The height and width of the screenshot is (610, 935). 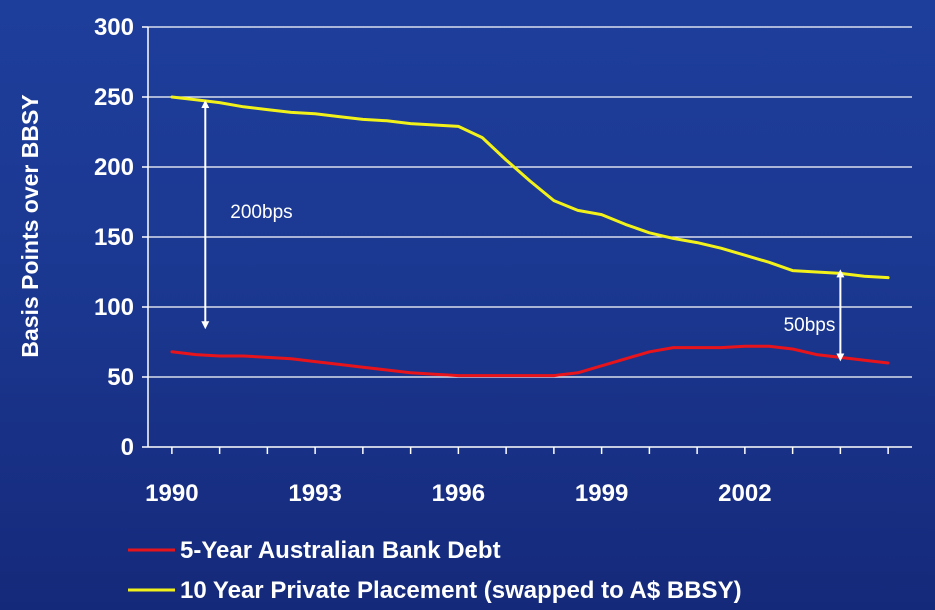 What do you see at coordinates (114, 307) in the screenshot?
I see `y-tick-label-100: 100` at bounding box center [114, 307].